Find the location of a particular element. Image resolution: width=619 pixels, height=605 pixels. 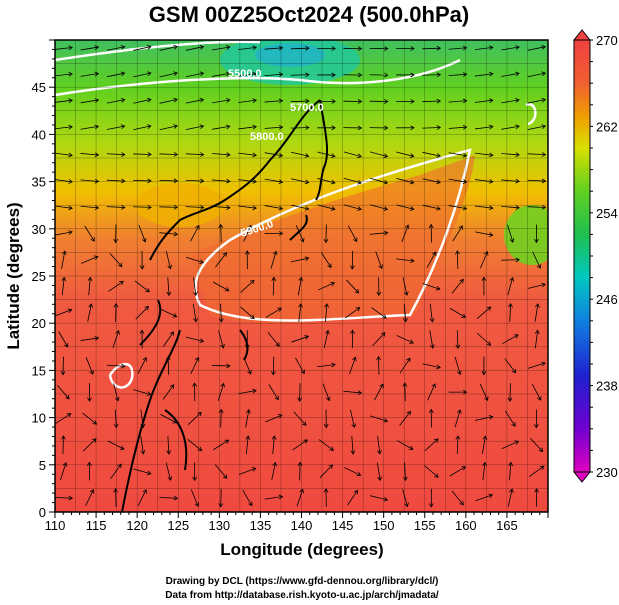

x-tick-label: 150 is located at coordinates (384, 525).